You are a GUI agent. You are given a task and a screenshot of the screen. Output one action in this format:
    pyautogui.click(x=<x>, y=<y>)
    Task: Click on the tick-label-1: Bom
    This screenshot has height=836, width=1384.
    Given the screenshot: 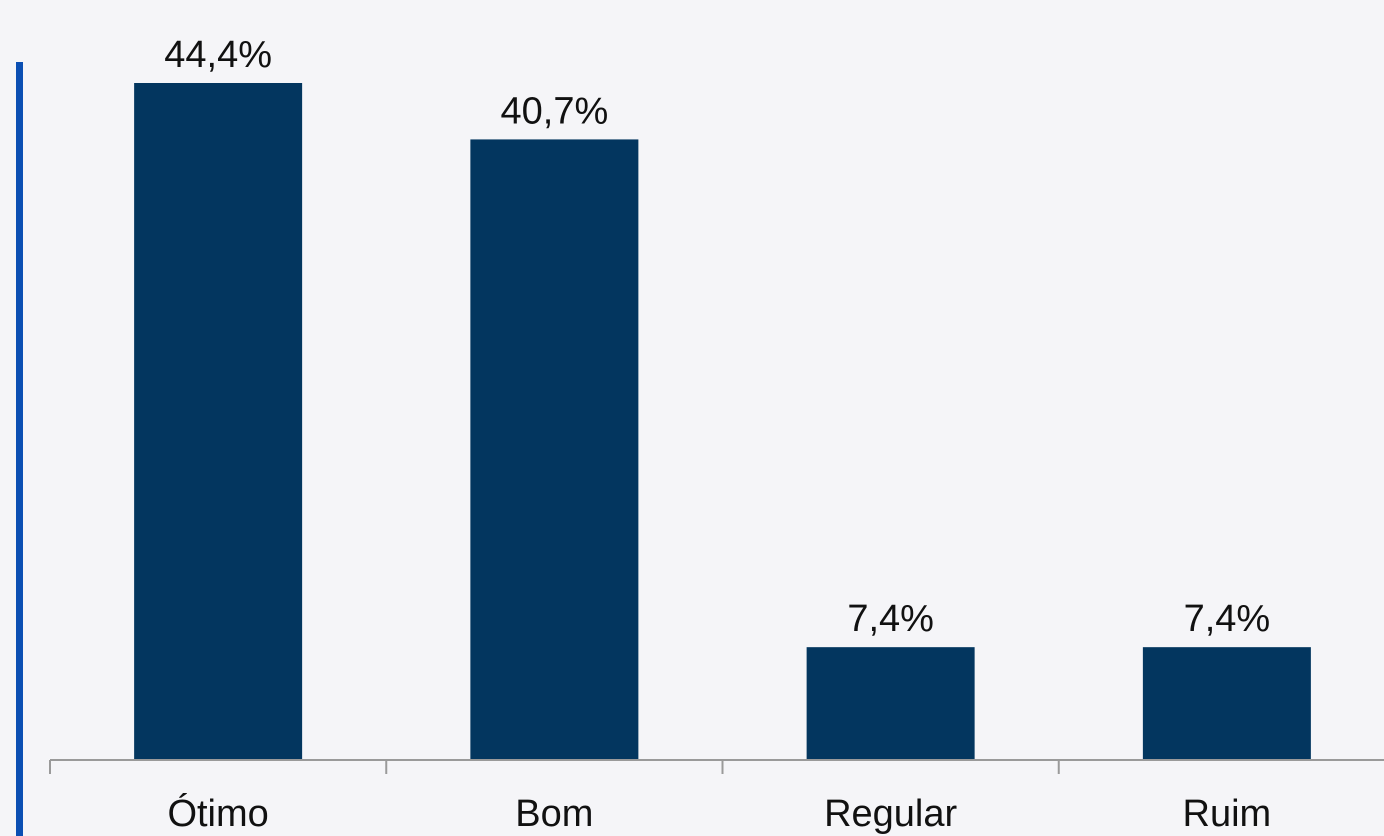 What is the action you would take?
    pyautogui.click(x=554, y=814)
    